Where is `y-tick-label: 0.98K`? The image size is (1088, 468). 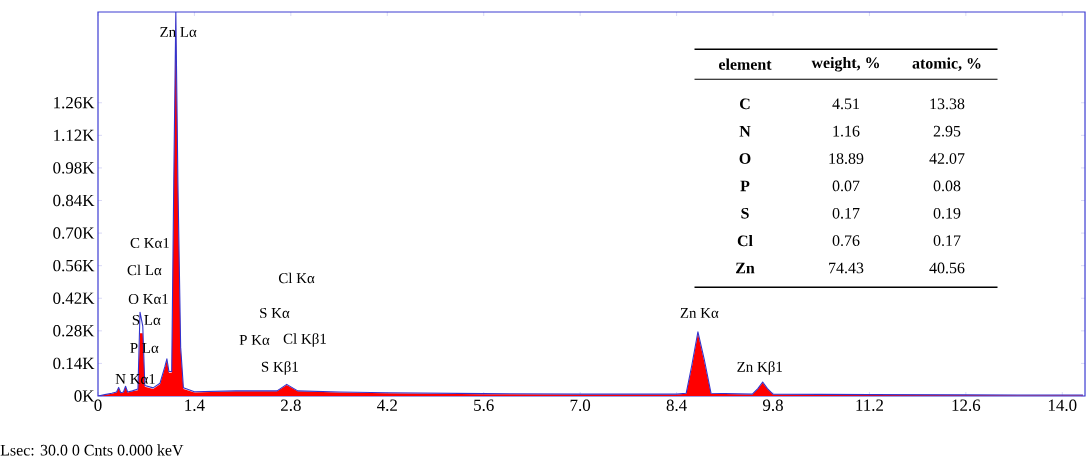 y-tick-label: 0.98K is located at coordinates (74, 168).